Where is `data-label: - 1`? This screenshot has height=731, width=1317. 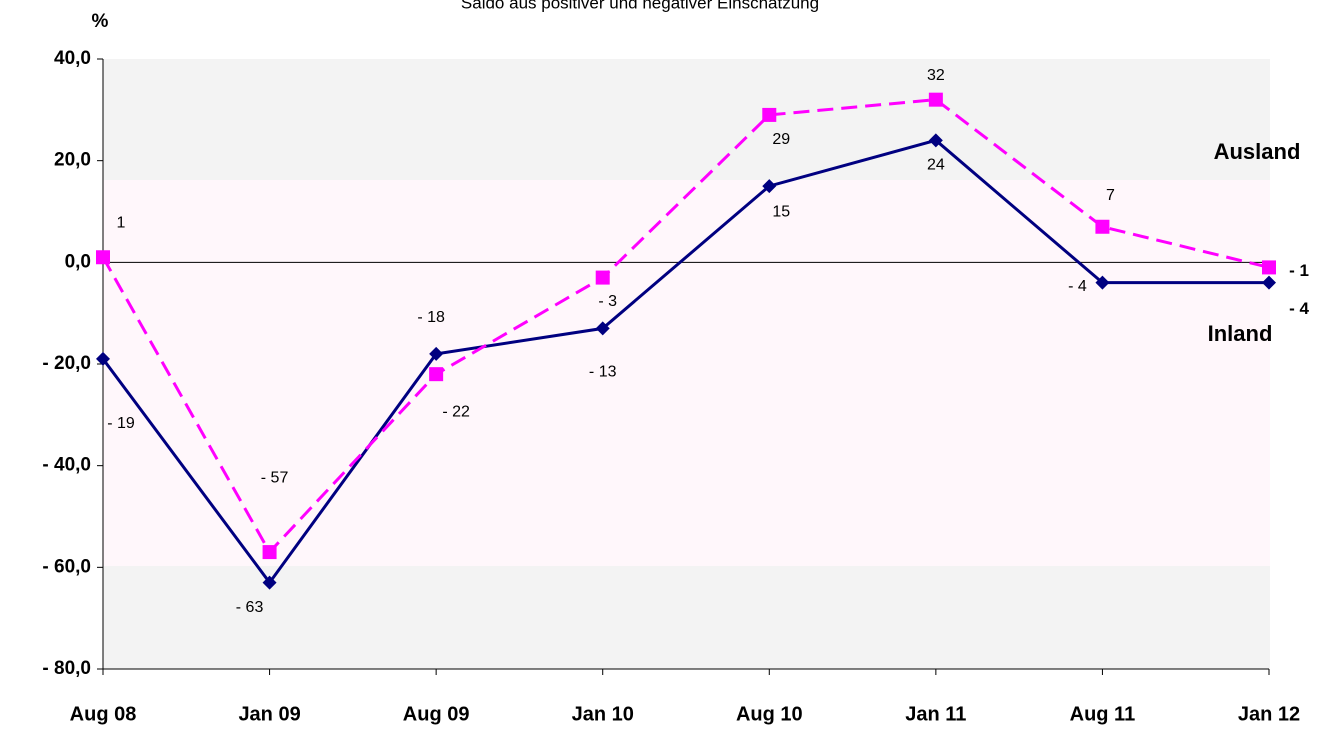 data-label: - 1 is located at coordinates (1299, 270).